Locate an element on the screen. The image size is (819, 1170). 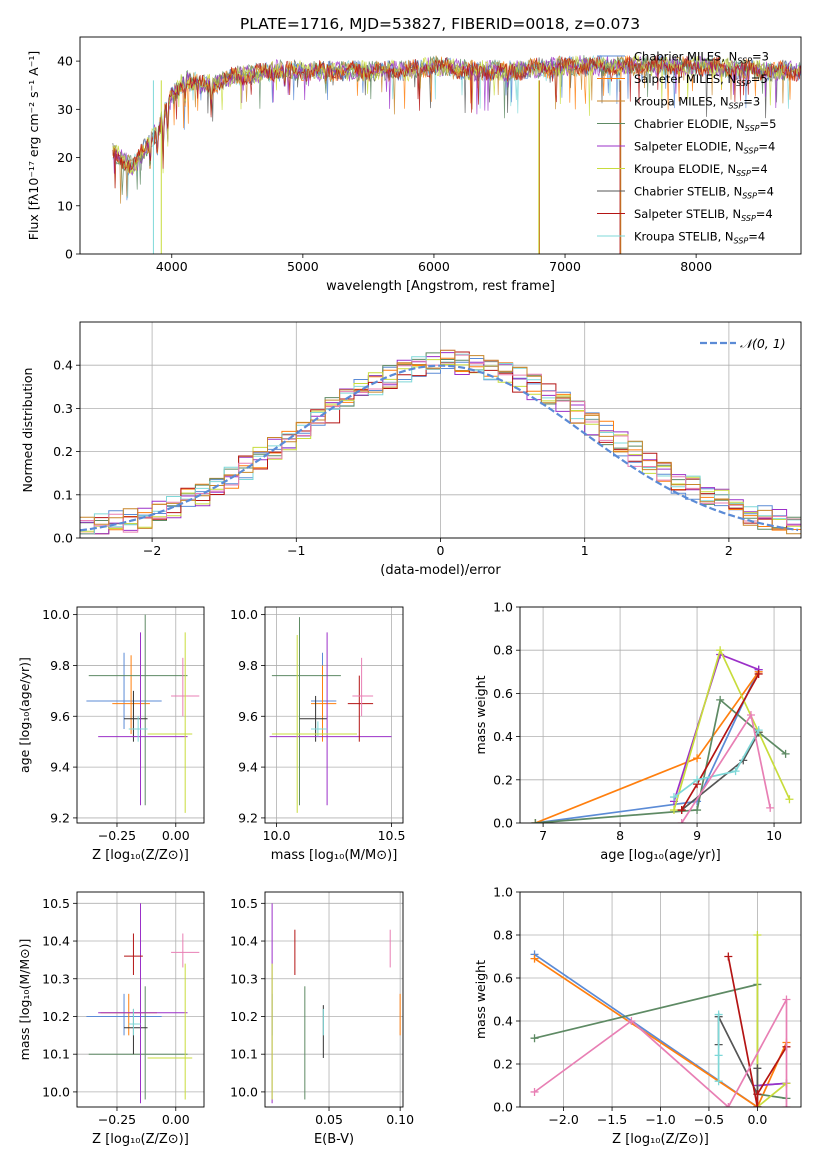
x-tick-label: −0.25 is located at coordinates (117, 835).